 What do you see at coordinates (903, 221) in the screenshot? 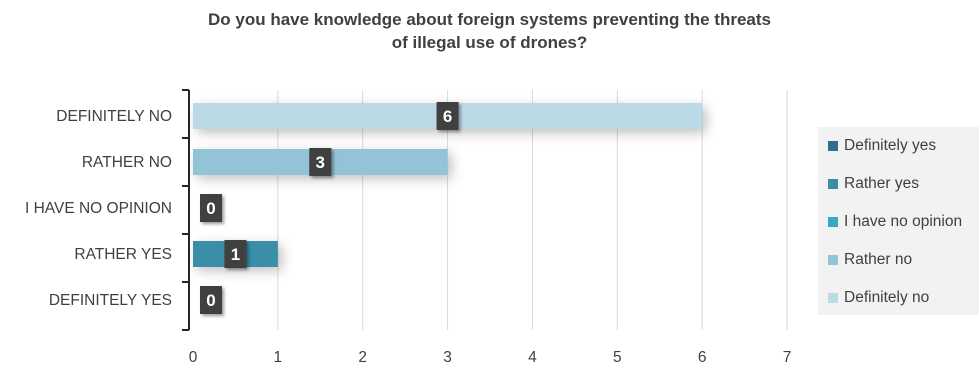
I see `legend-label: I have no opinion` at bounding box center [903, 221].